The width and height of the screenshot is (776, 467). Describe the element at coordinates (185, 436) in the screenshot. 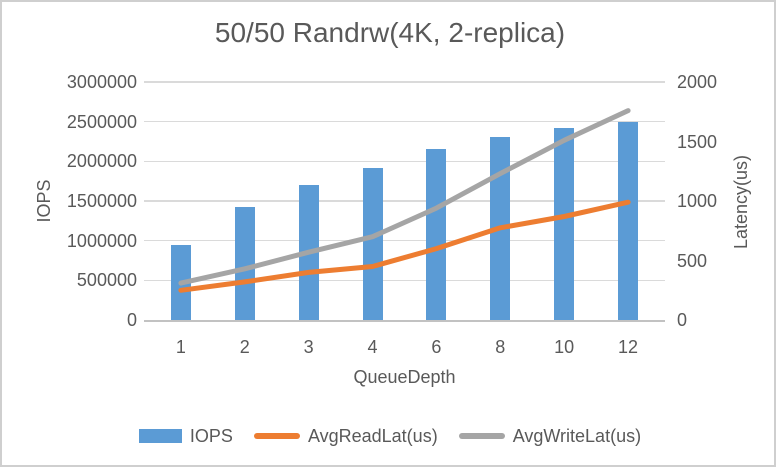

I see `legend-item-iops: IOPS` at that location.